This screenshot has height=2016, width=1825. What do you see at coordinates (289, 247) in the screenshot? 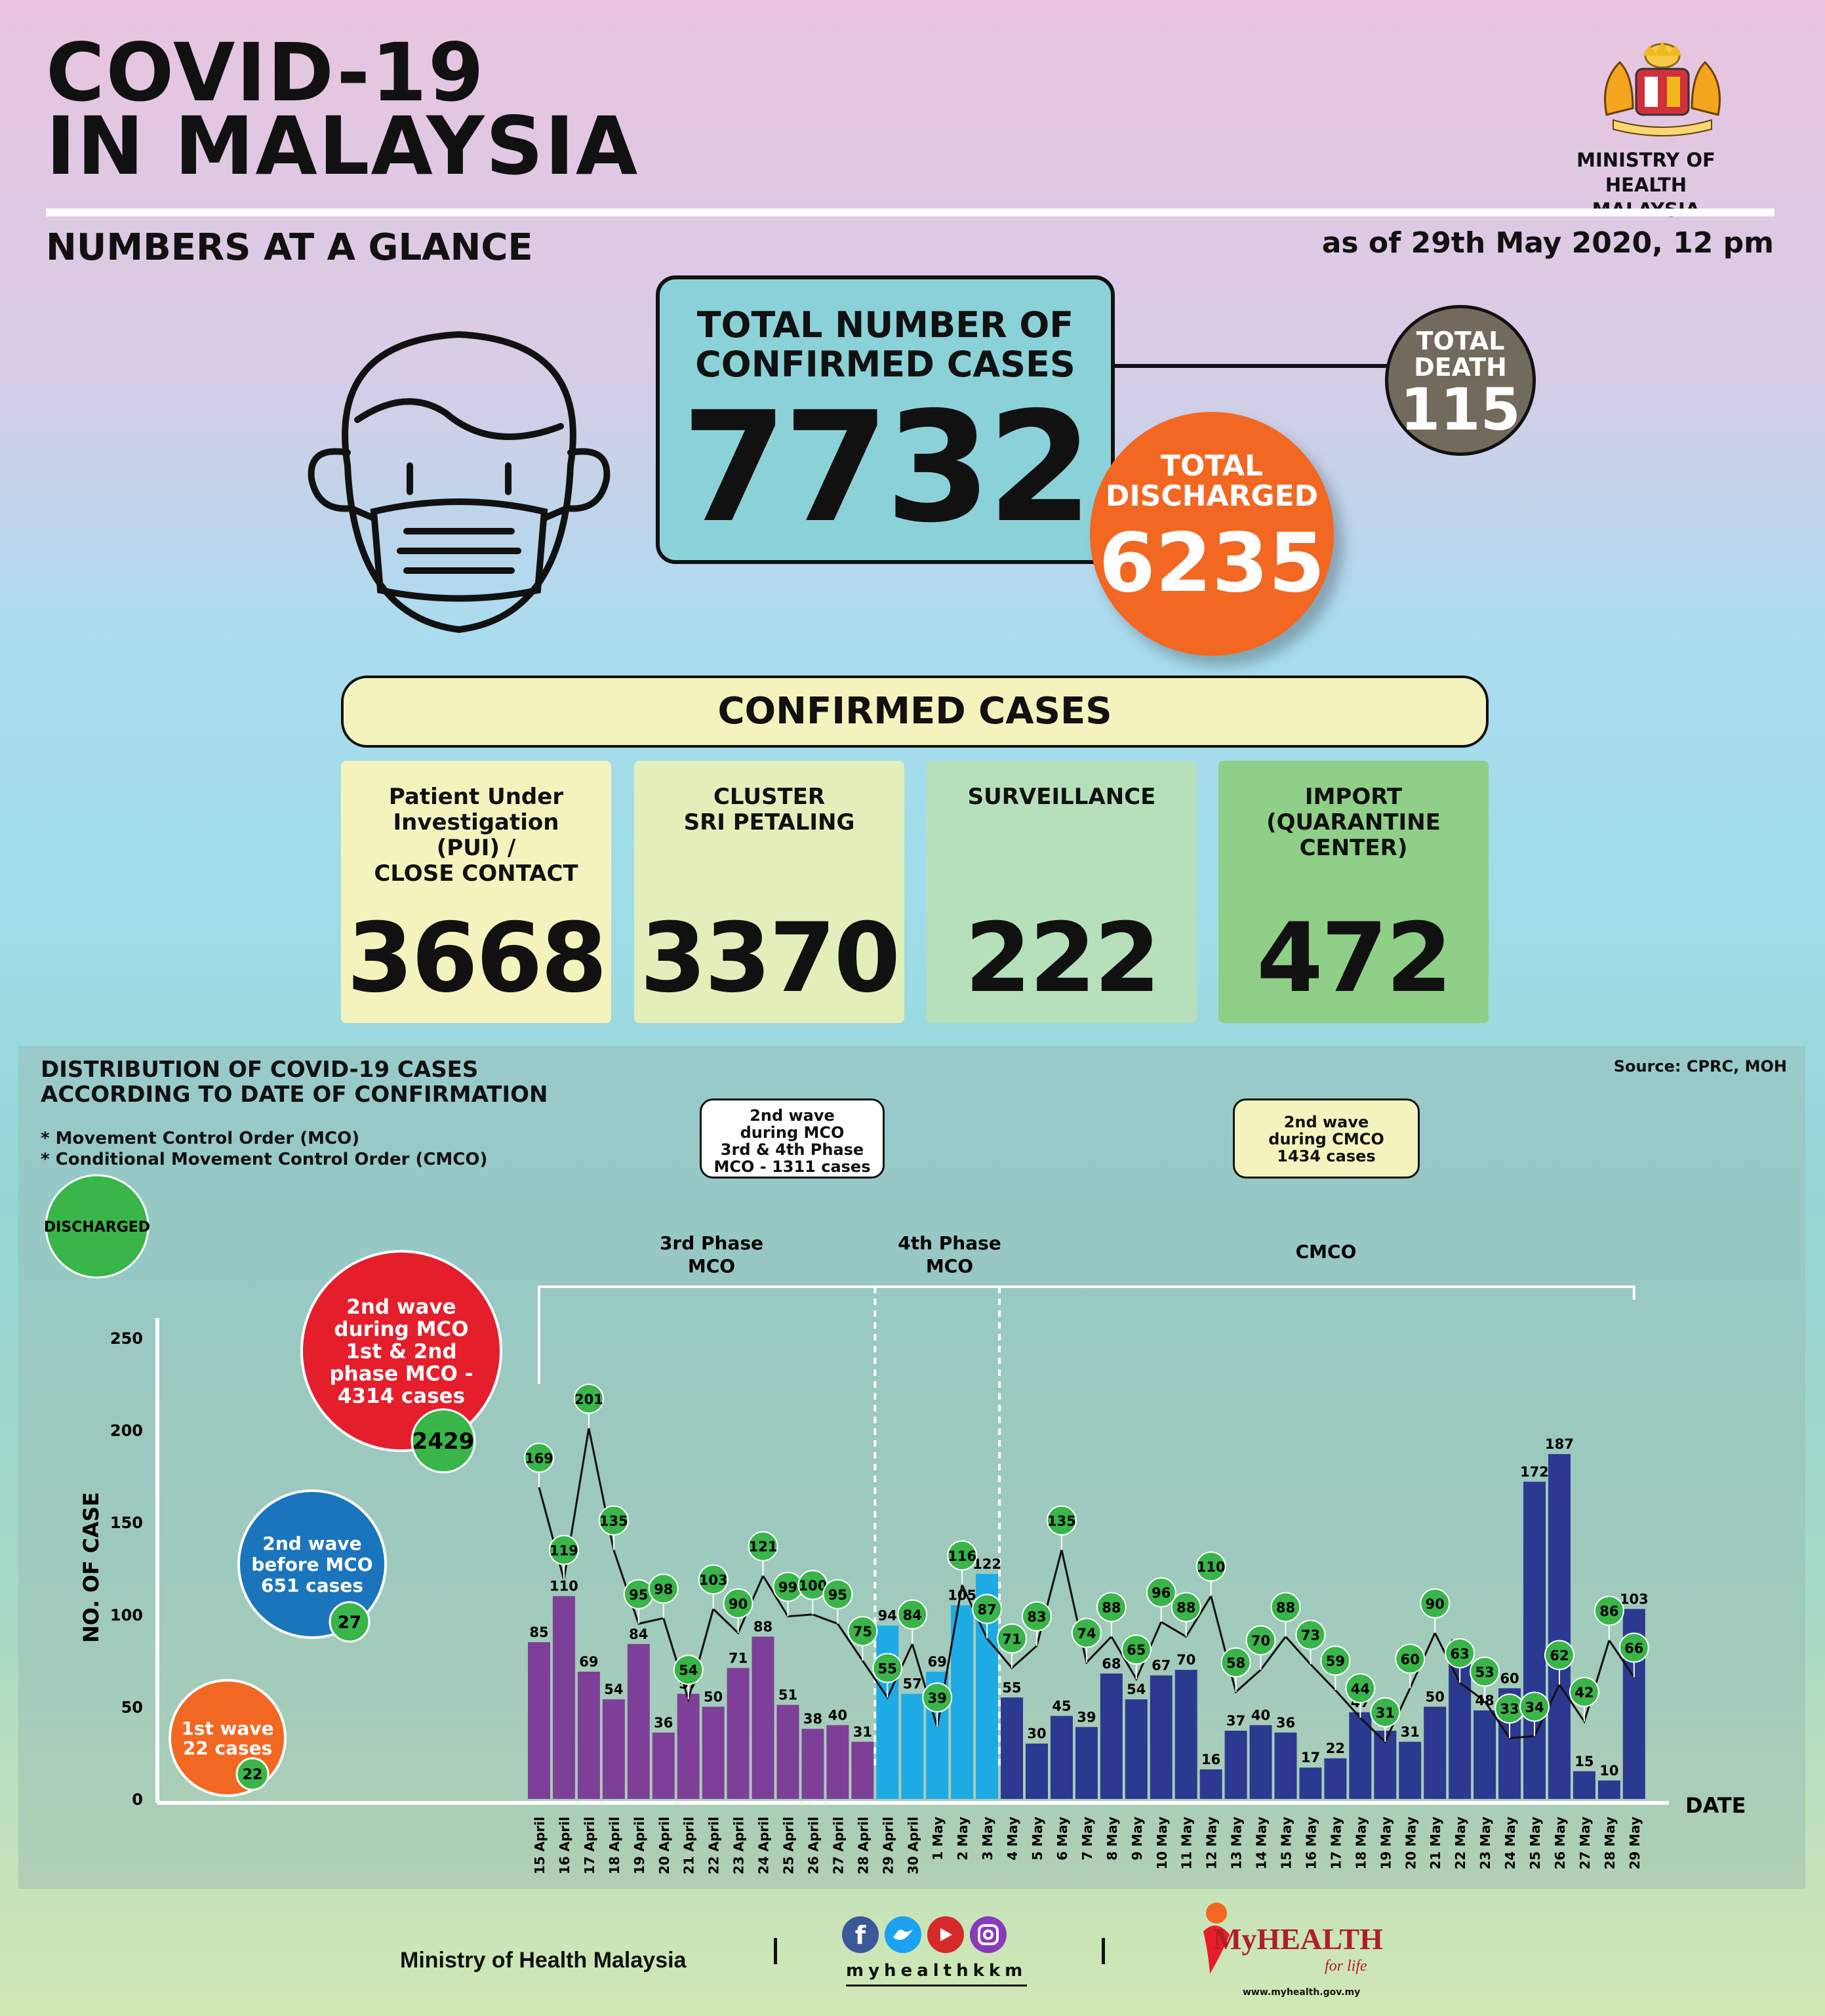
I see `section-subtitle: NUMBERS AT A GLANCE` at bounding box center [289, 247].